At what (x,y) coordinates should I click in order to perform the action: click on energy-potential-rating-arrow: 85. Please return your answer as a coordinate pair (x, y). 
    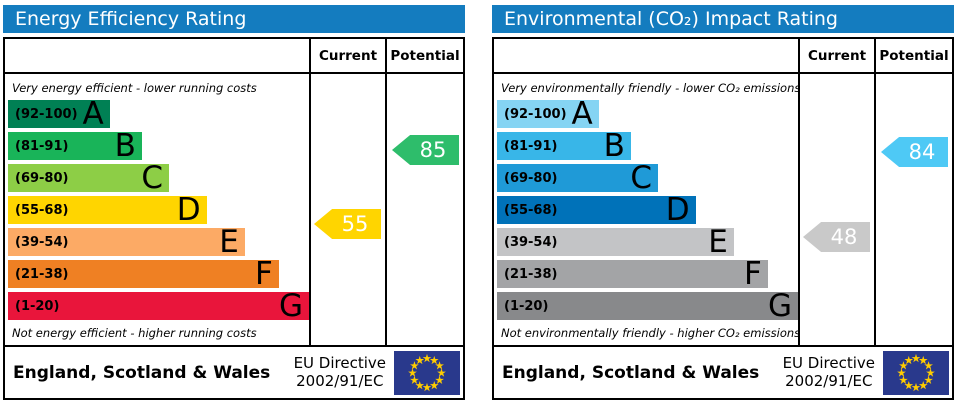
    Looking at the image, I should click on (425, 150).